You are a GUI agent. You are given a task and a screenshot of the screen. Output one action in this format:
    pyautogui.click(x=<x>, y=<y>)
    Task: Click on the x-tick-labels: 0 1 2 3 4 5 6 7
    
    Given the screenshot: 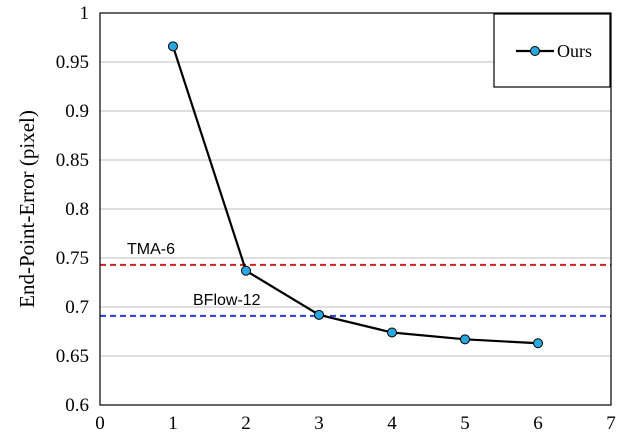 What is the action you would take?
    pyautogui.click(x=355, y=423)
    